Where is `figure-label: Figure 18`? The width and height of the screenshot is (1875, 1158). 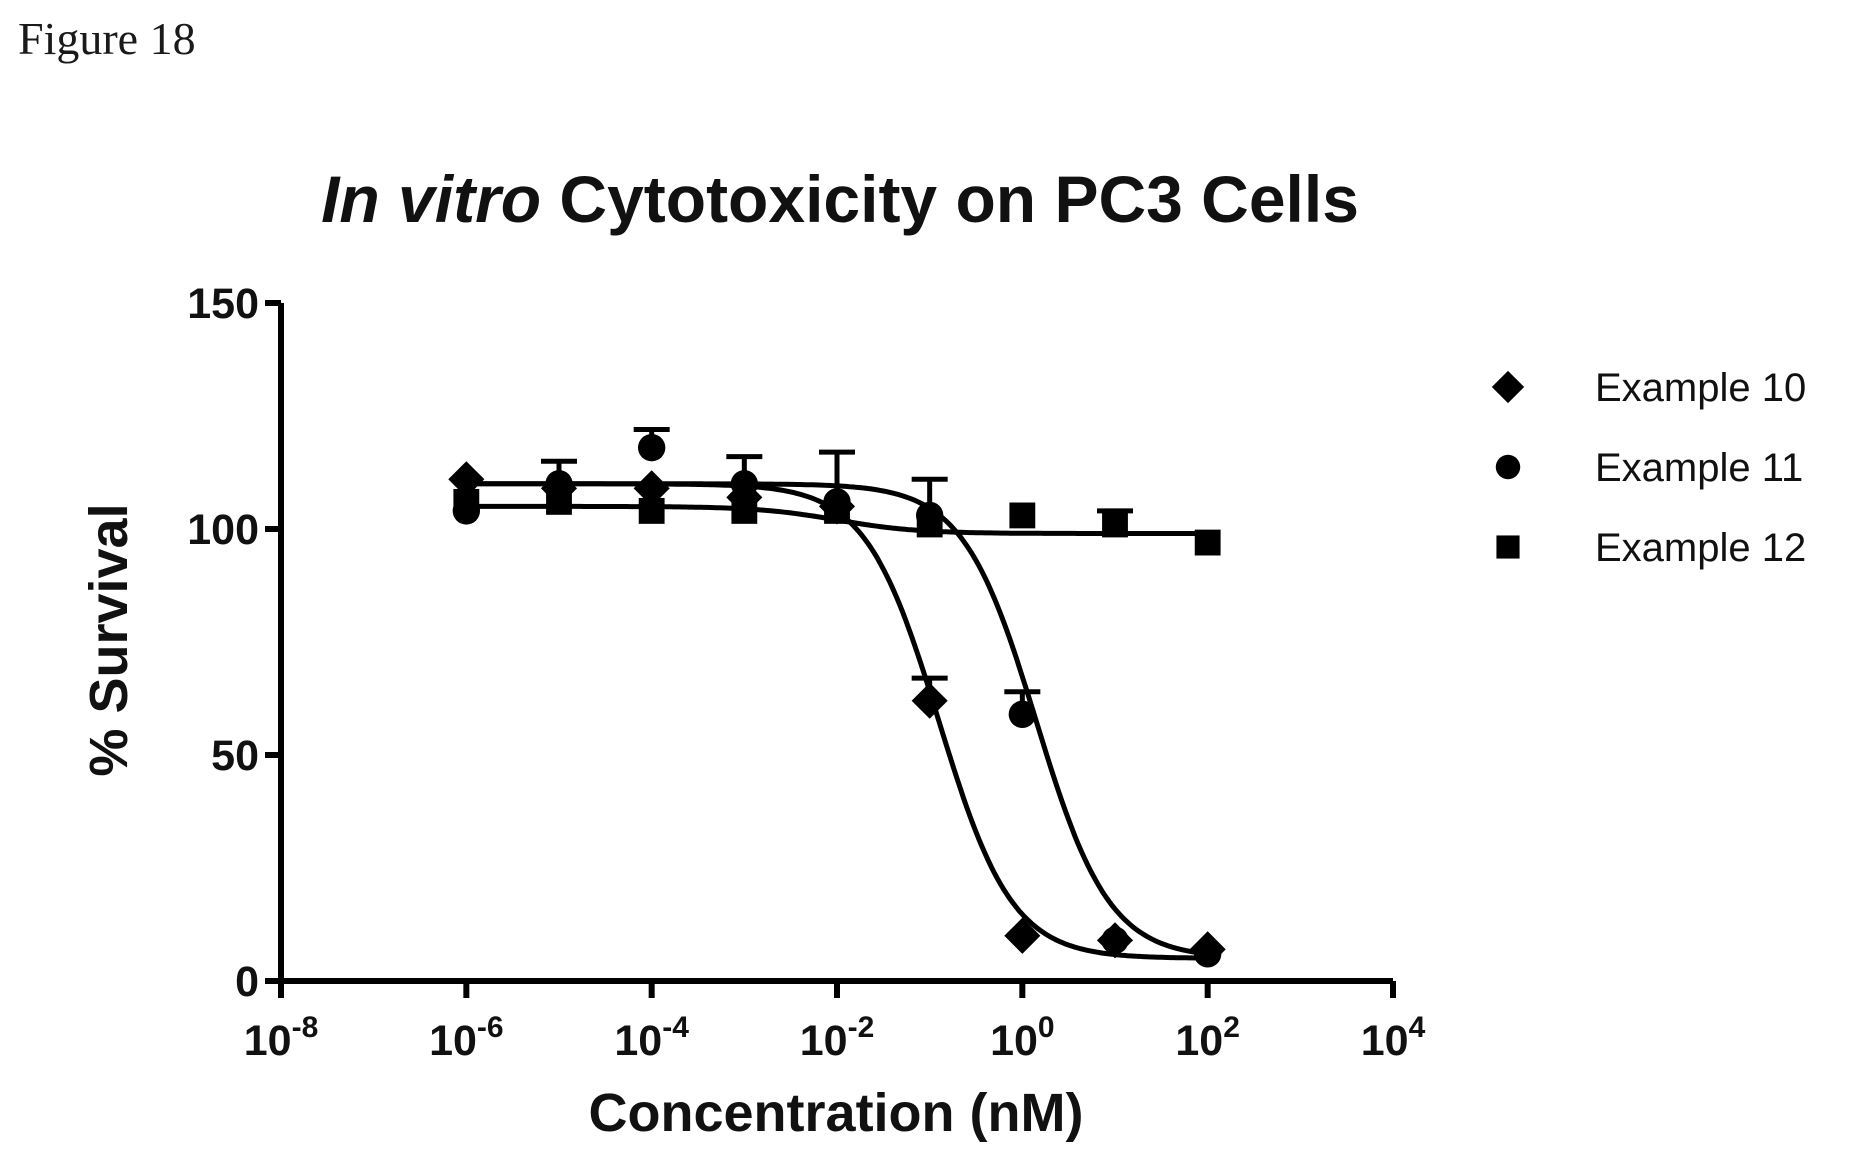 figure-label: Figure 18 is located at coordinates (107, 38).